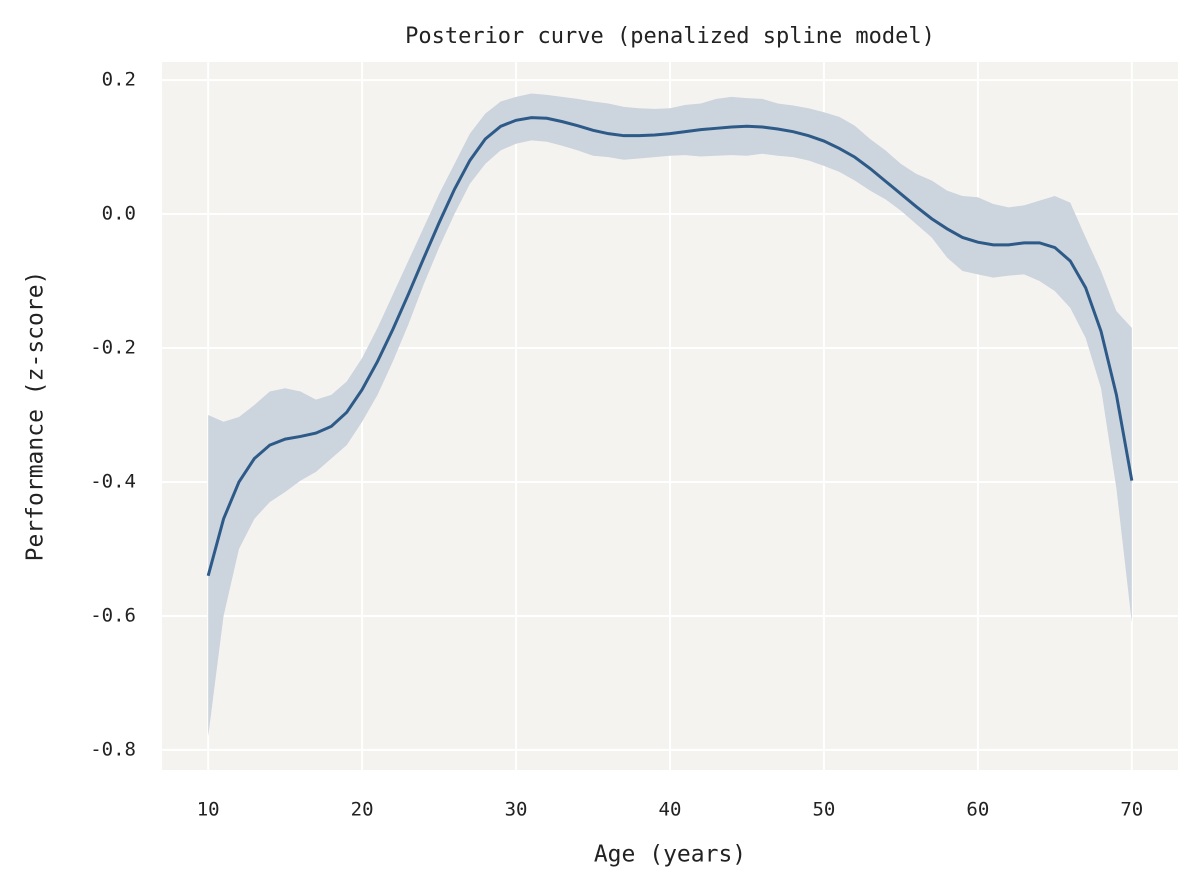 Image resolution: width=1198 pixels, height=890 pixels. I want to click on x-tick-label: 40, so click(670, 810).